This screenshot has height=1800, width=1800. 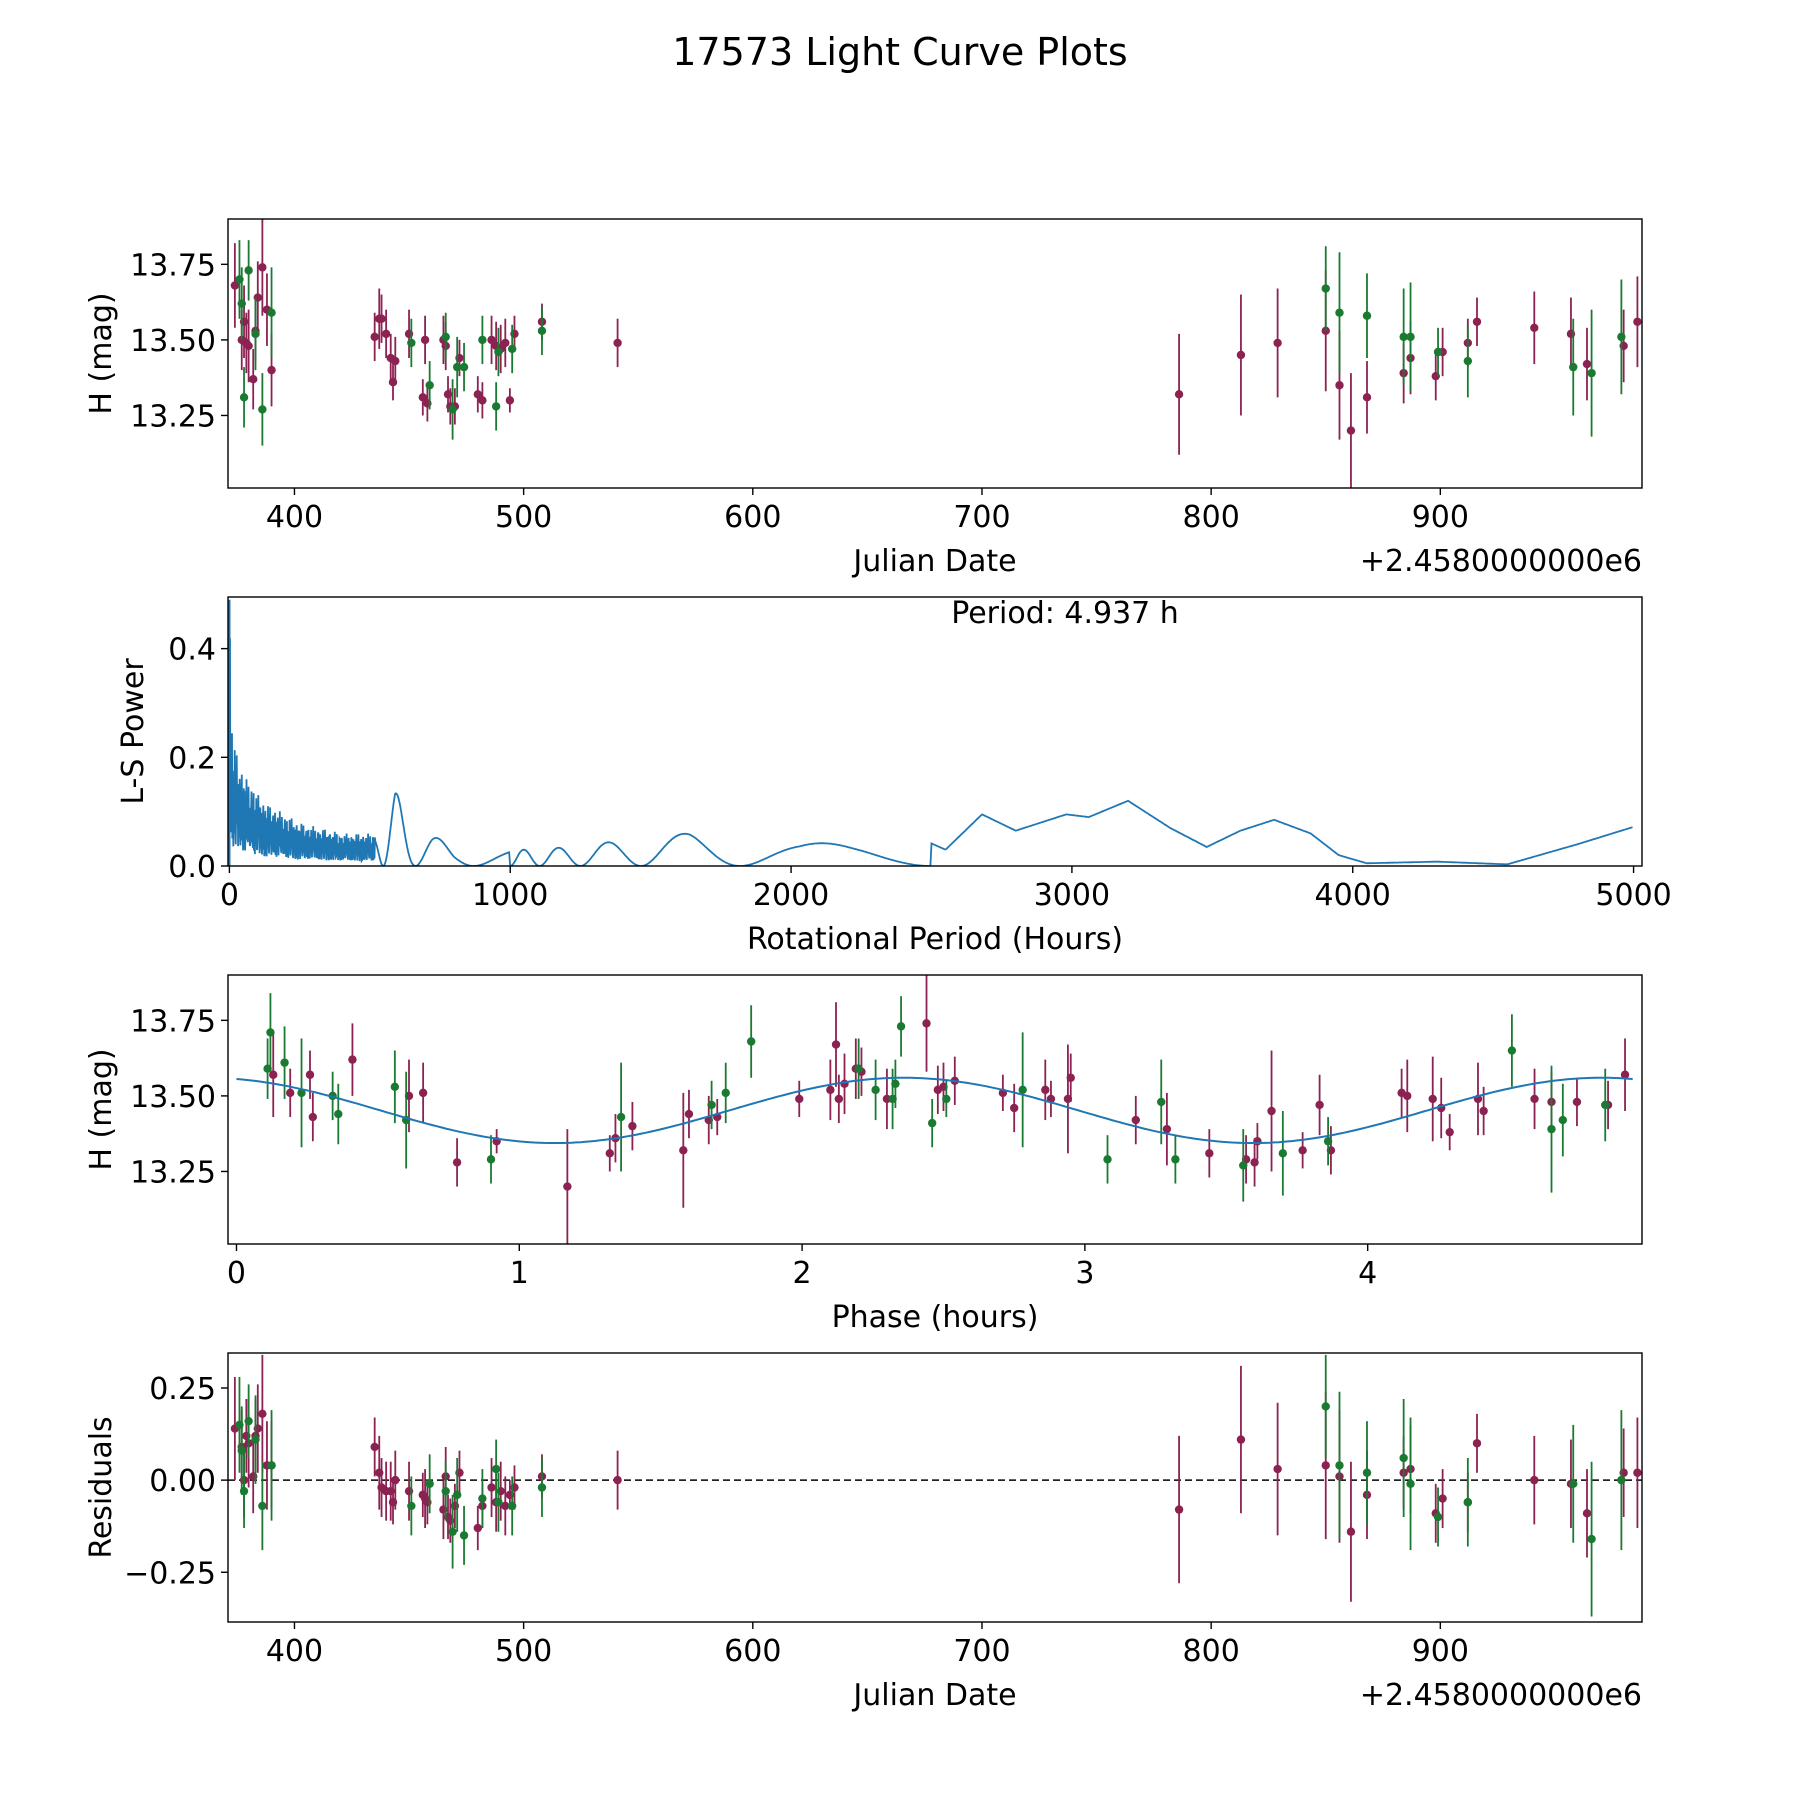 What do you see at coordinates (1440, 517) in the screenshot?
I see `x-tick-label: 900` at bounding box center [1440, 517].